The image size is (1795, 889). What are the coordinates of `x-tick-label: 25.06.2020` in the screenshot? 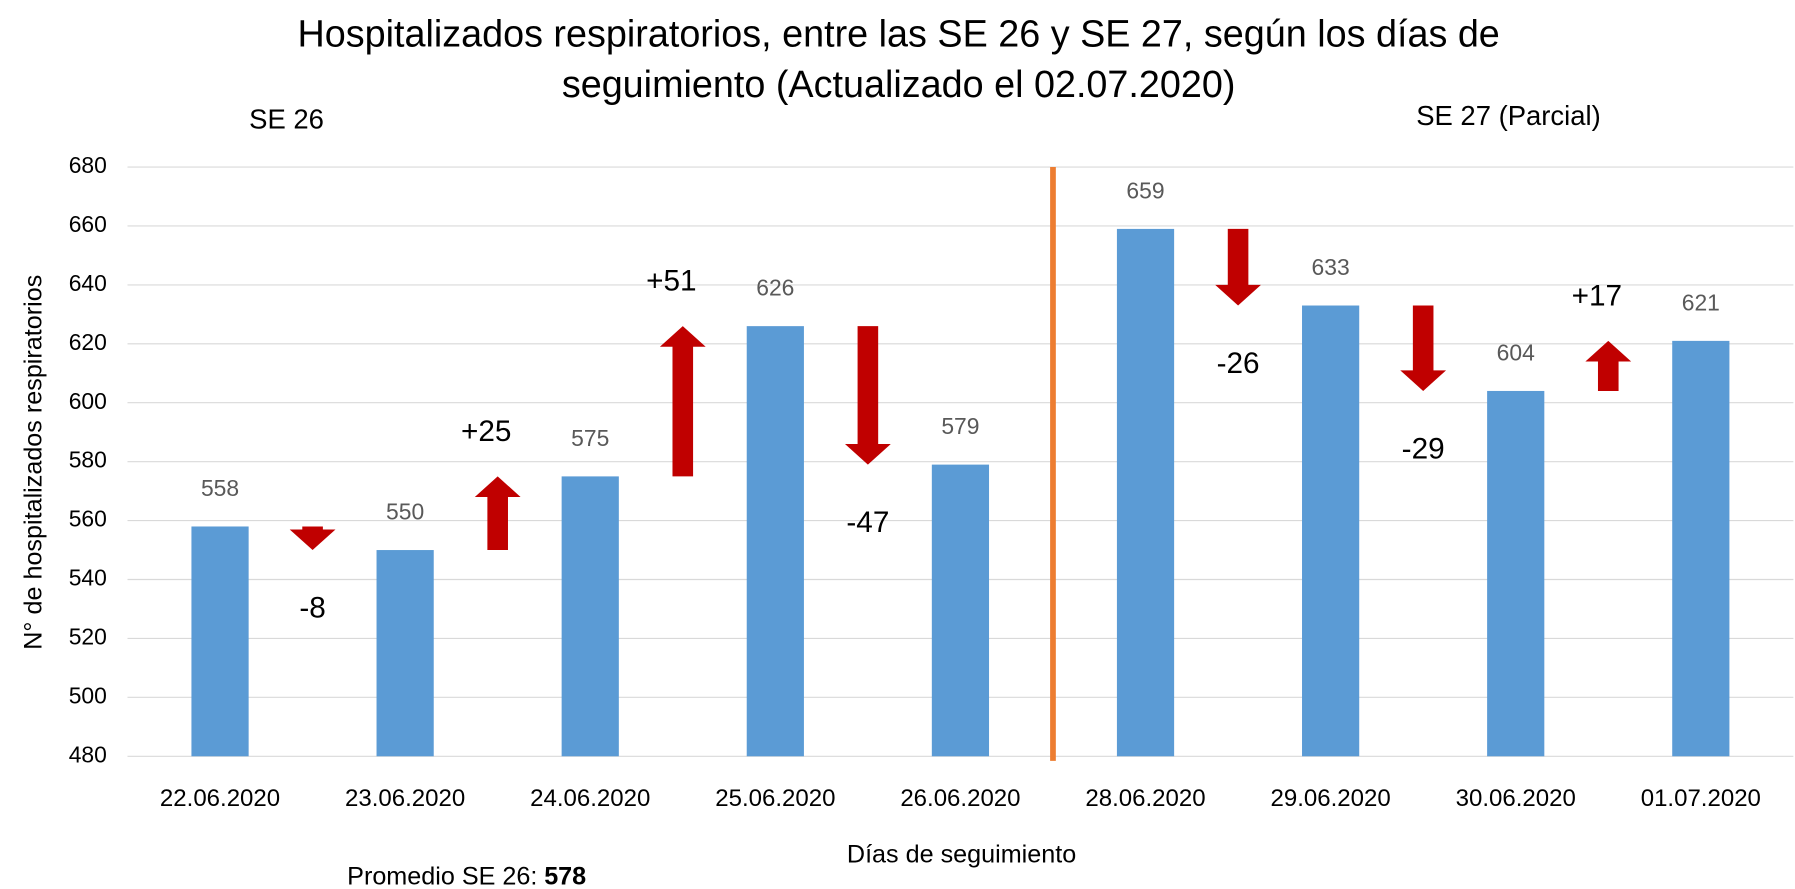 It's located at (775, 798).